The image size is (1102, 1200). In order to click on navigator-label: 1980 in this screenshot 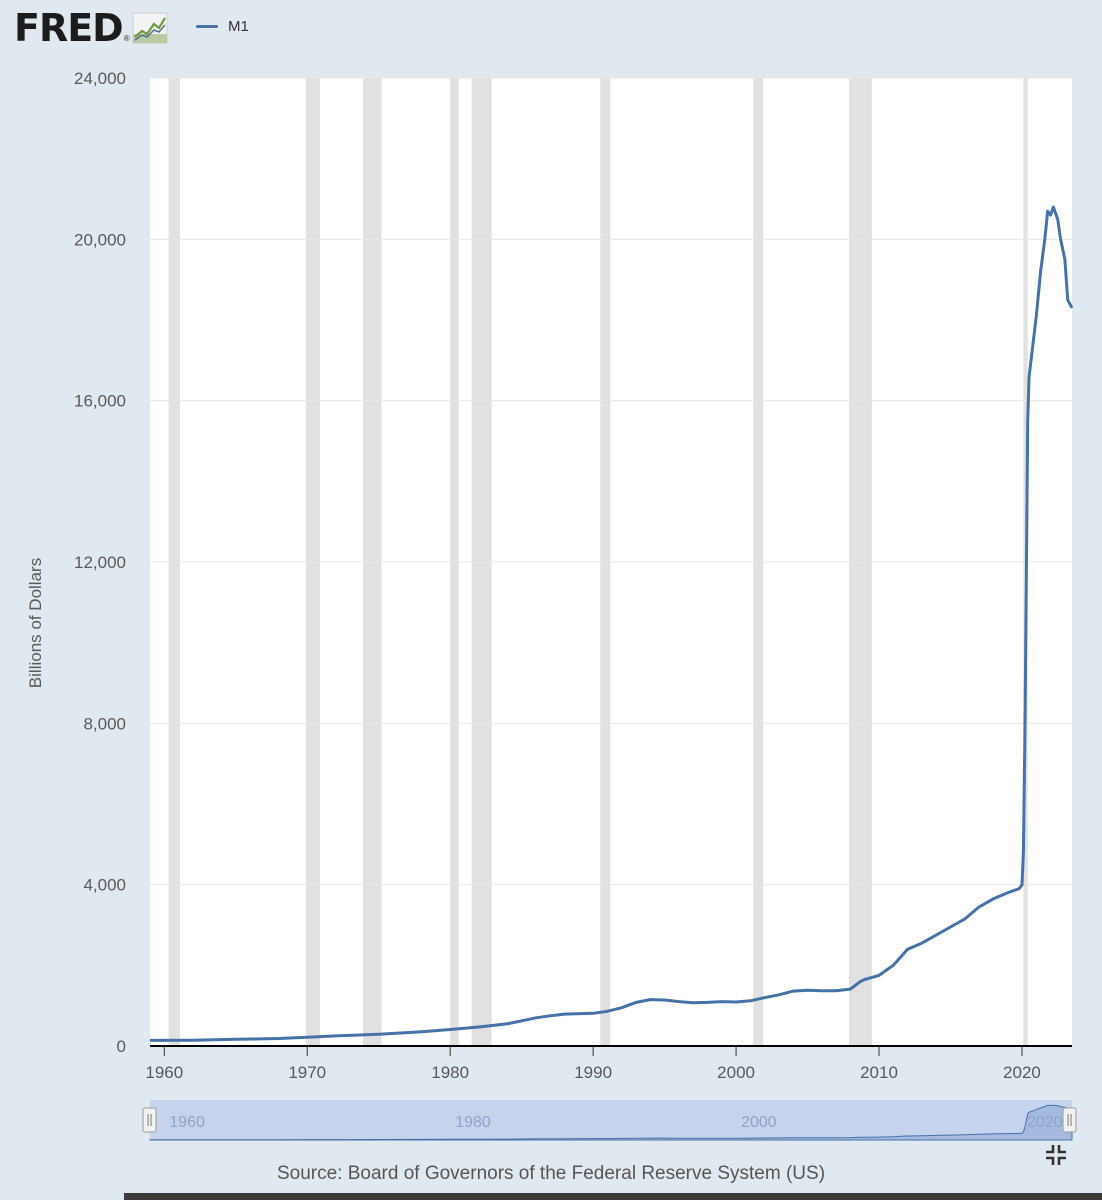, I will do `click(473, 1122)`.